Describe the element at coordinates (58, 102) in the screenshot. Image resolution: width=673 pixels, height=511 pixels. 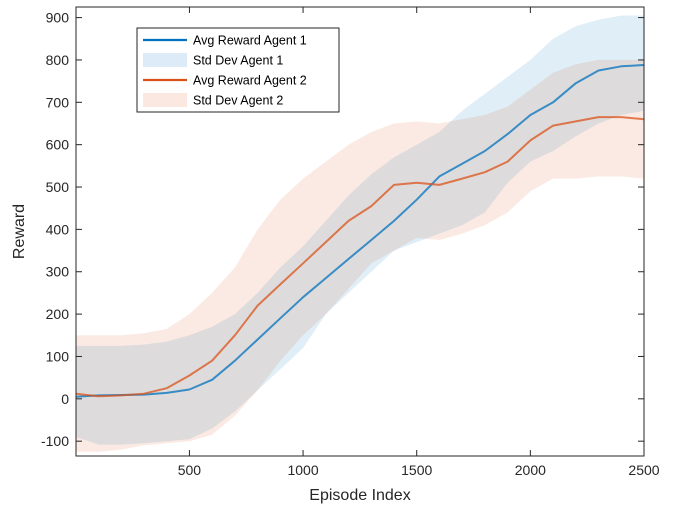
I see `y-tick-label: 700` at that location.